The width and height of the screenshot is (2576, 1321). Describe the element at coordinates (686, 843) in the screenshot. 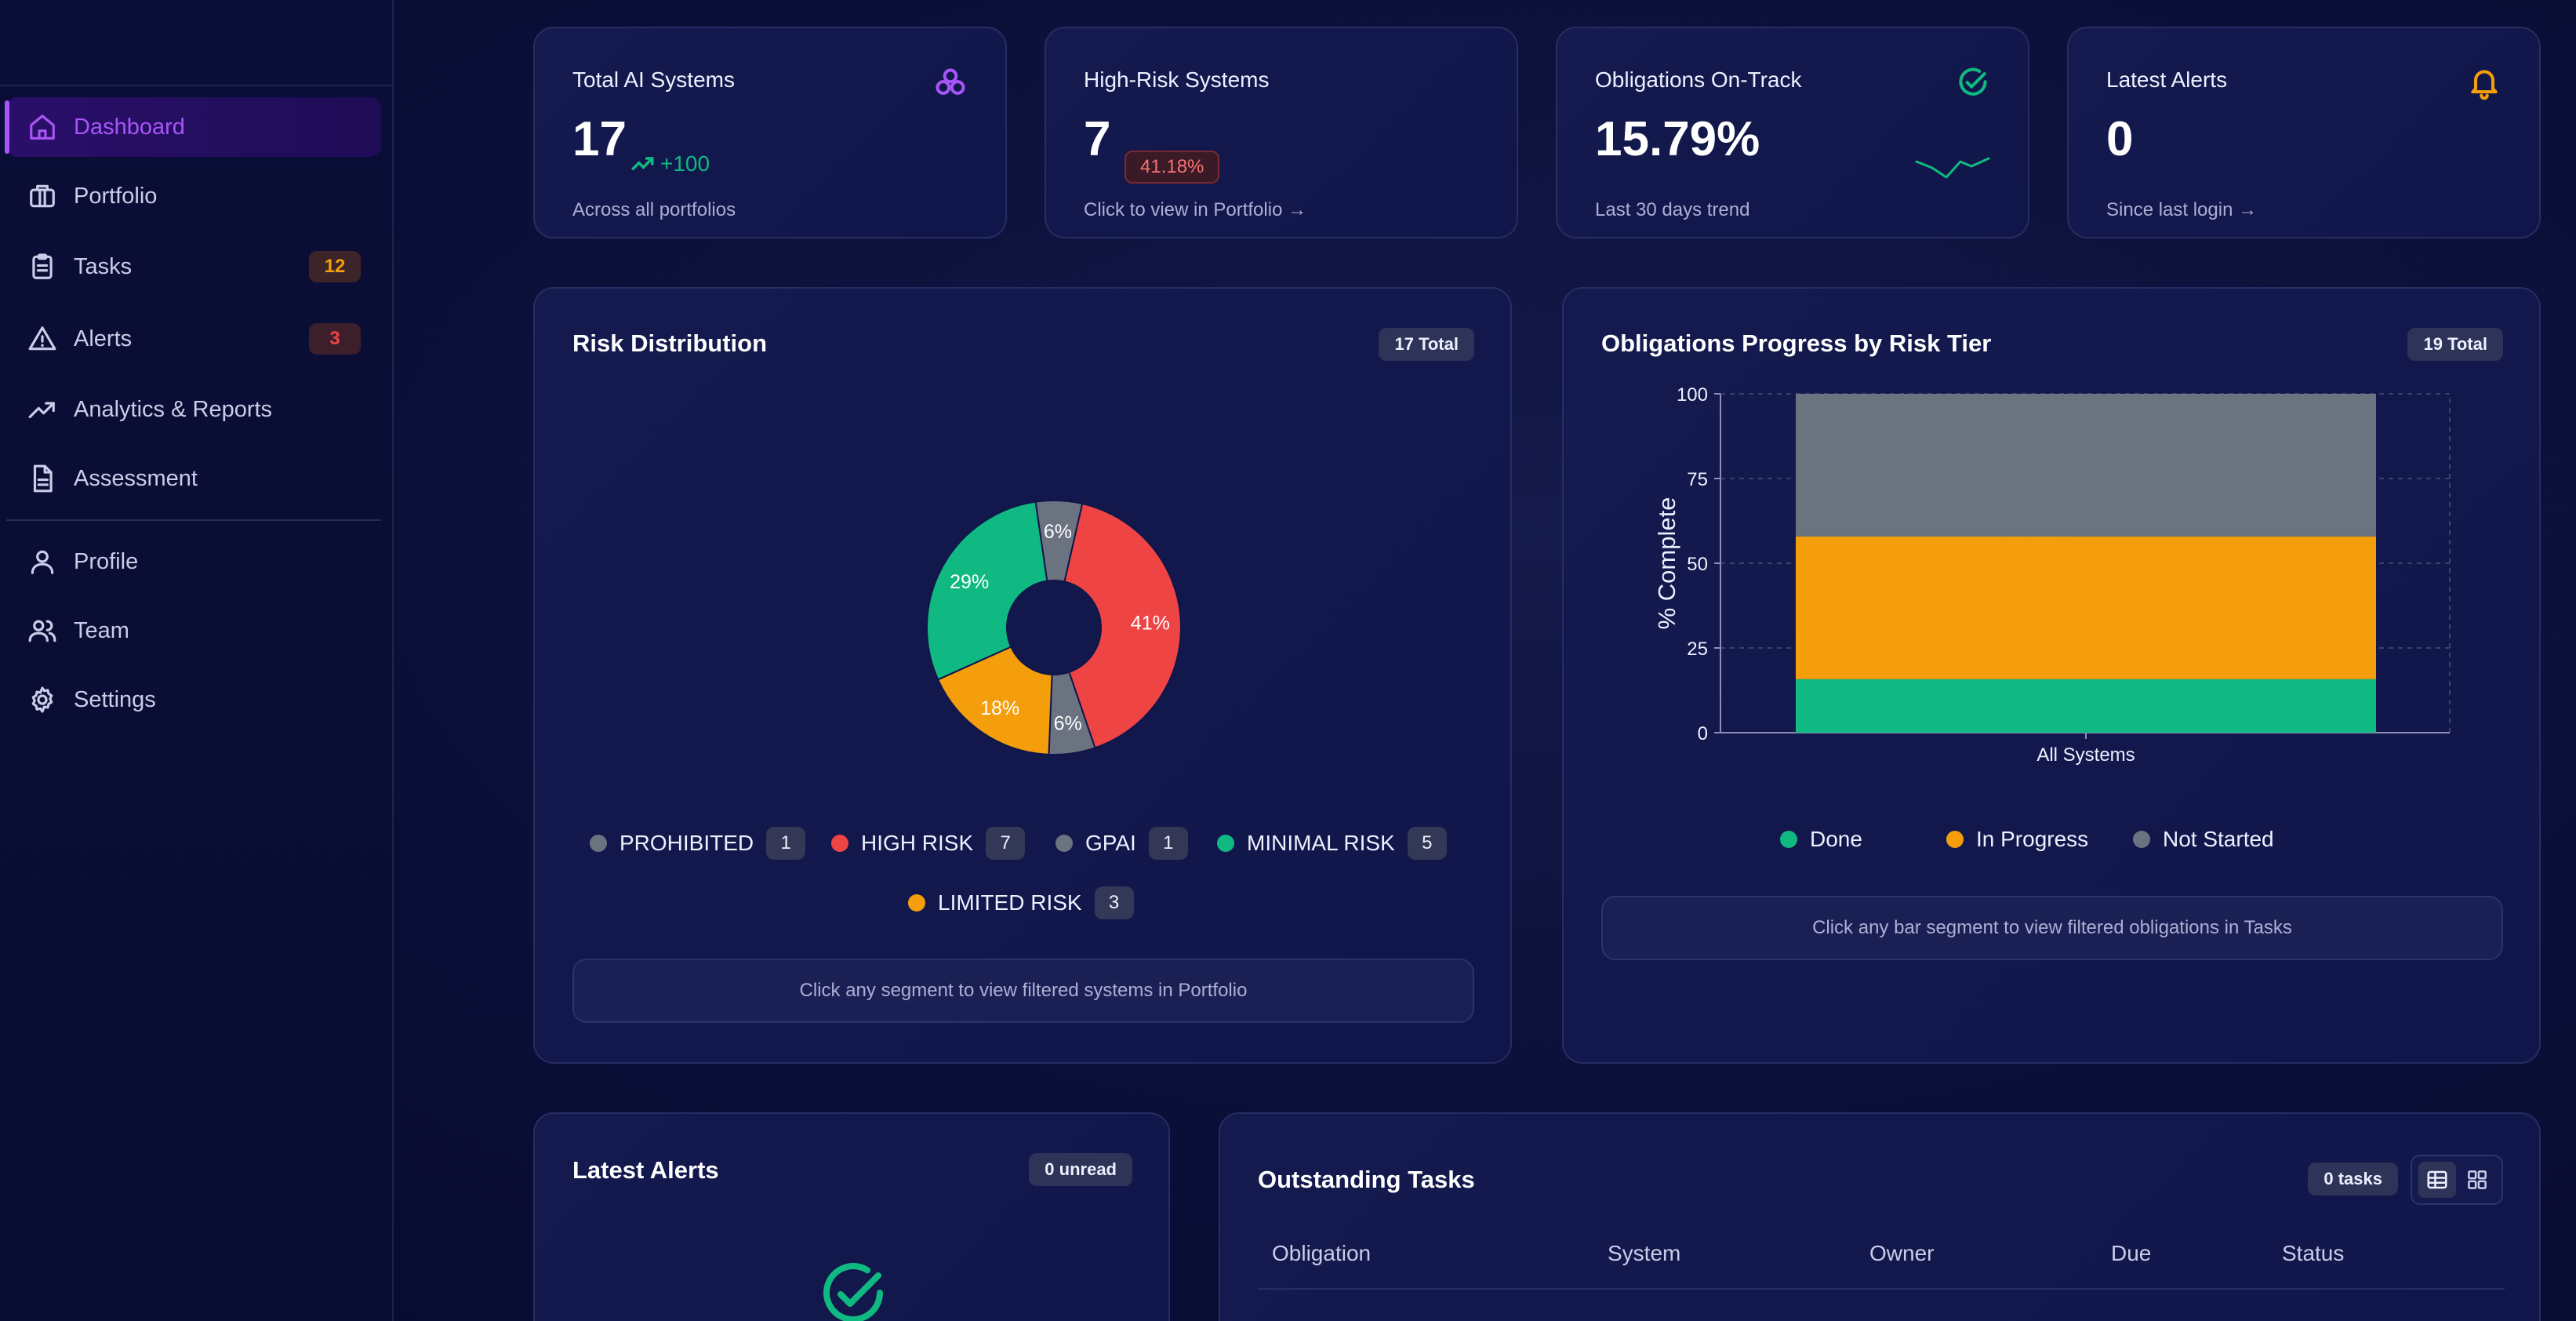

I see `legend-label: PROHIBITED` at that location.